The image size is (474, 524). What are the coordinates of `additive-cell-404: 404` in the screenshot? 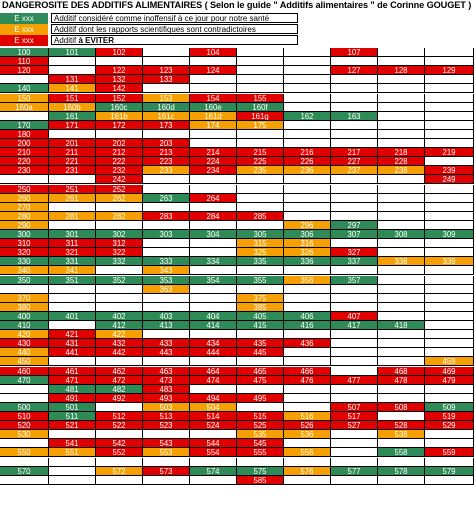 It's located at (213, 316).